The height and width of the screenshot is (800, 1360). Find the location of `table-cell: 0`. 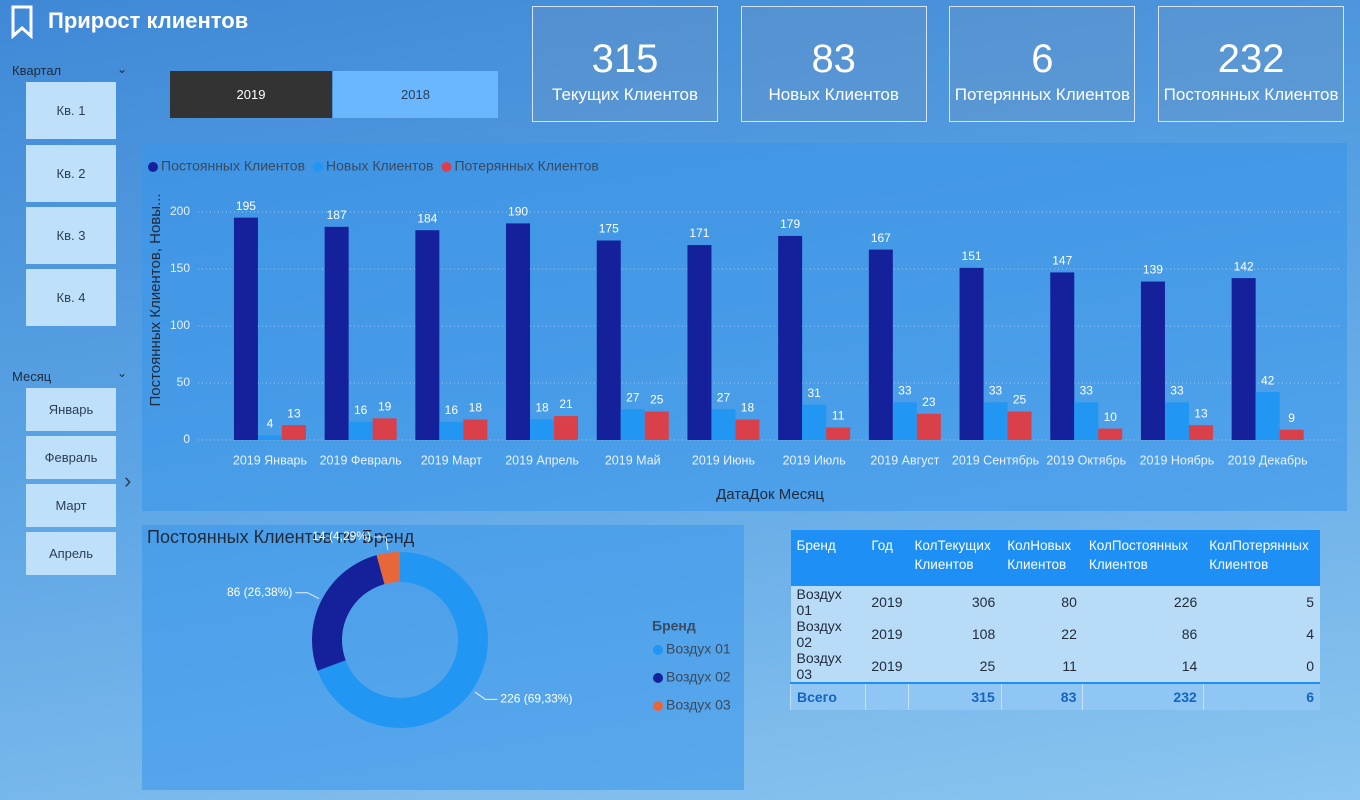

table-cell: 0 is located at coordinates (1261, 666).